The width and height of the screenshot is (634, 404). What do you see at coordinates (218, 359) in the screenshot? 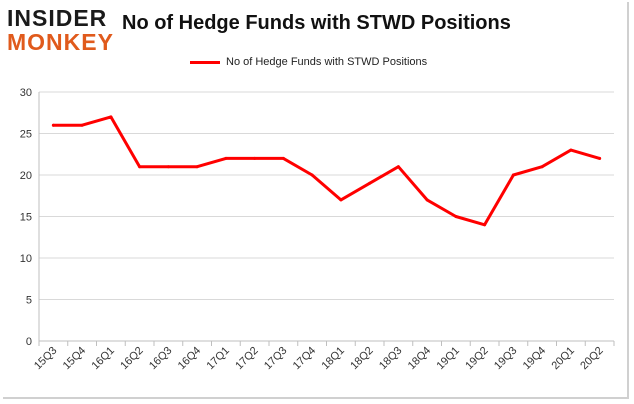
I see `x-tick-label: 17Q1` at bounding box center [218, 359].